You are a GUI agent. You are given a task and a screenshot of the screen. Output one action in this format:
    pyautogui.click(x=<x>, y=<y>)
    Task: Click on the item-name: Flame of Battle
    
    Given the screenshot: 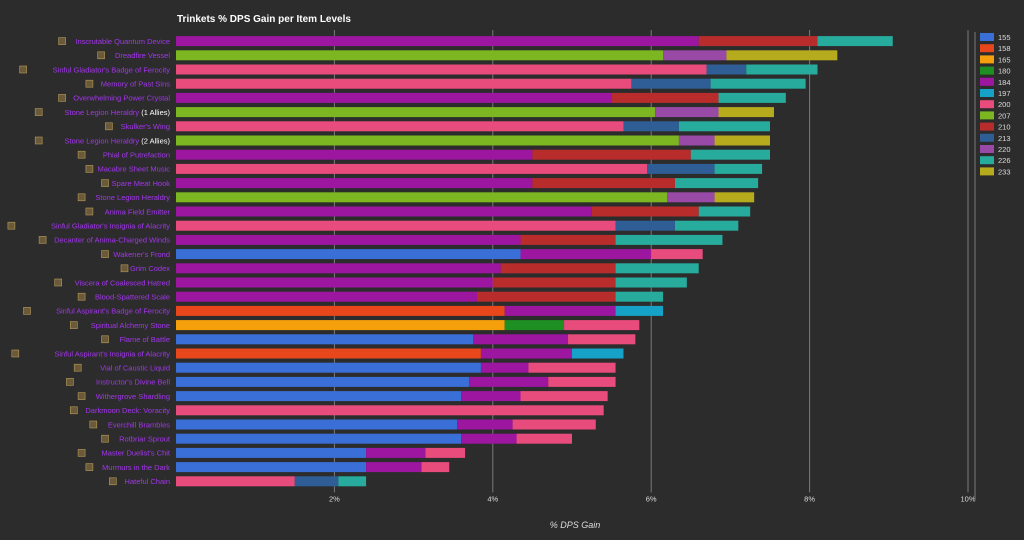 What is the action you would take?
    pyautogui.click(x=145, y=339)
    